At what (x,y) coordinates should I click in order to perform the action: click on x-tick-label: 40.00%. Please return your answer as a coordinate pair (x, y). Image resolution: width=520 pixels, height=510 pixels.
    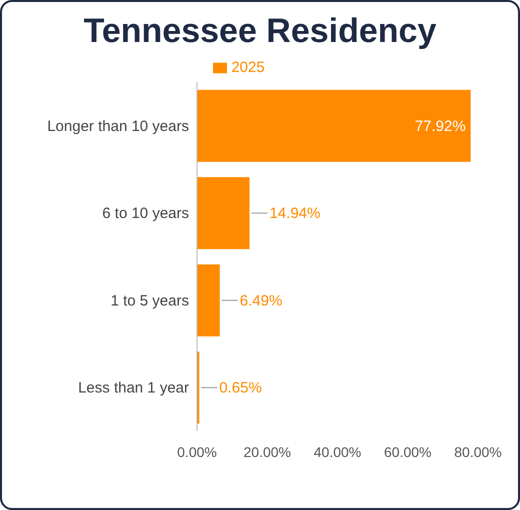
    Looking at the image, I should click on (338, 452).